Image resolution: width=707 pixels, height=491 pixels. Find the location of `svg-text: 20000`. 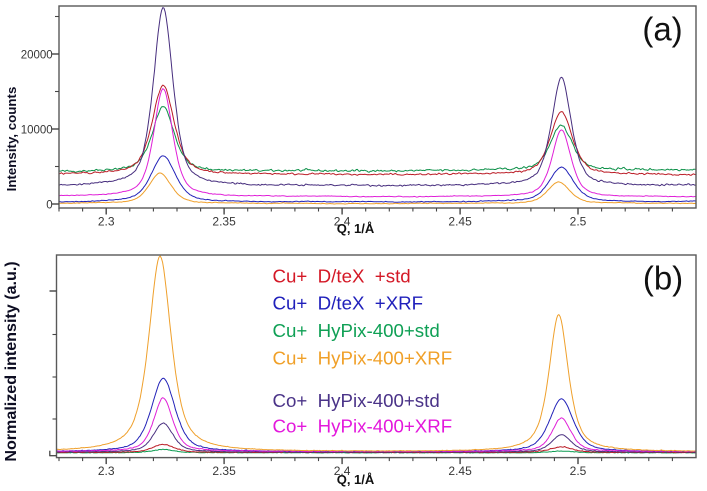

svg-text: 20000 is located at coordinates (37, 56).